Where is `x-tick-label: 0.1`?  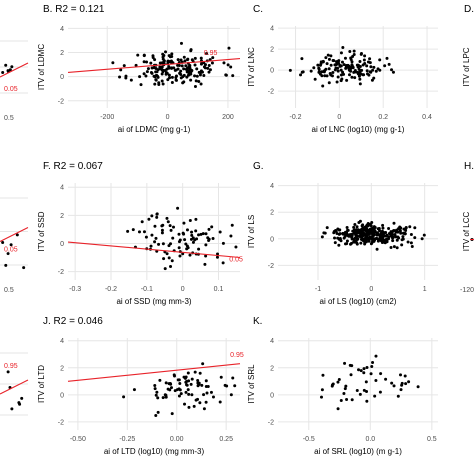 x-tick-label: 0.1 is located at coordinates (219, 289).